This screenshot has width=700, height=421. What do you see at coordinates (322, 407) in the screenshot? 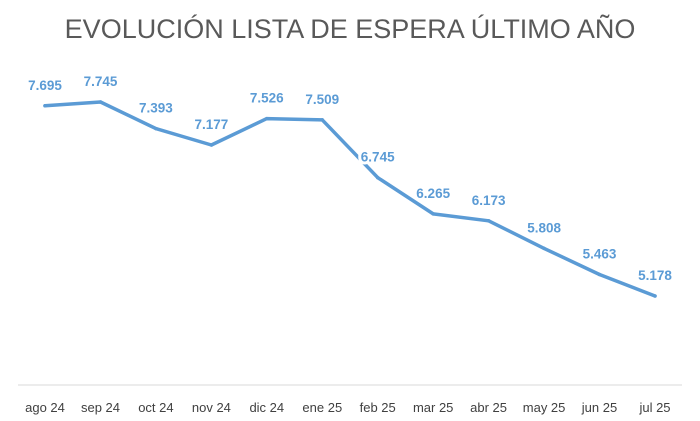
I see `x-tick-label: ene 25` at bounding box center [322, 407].